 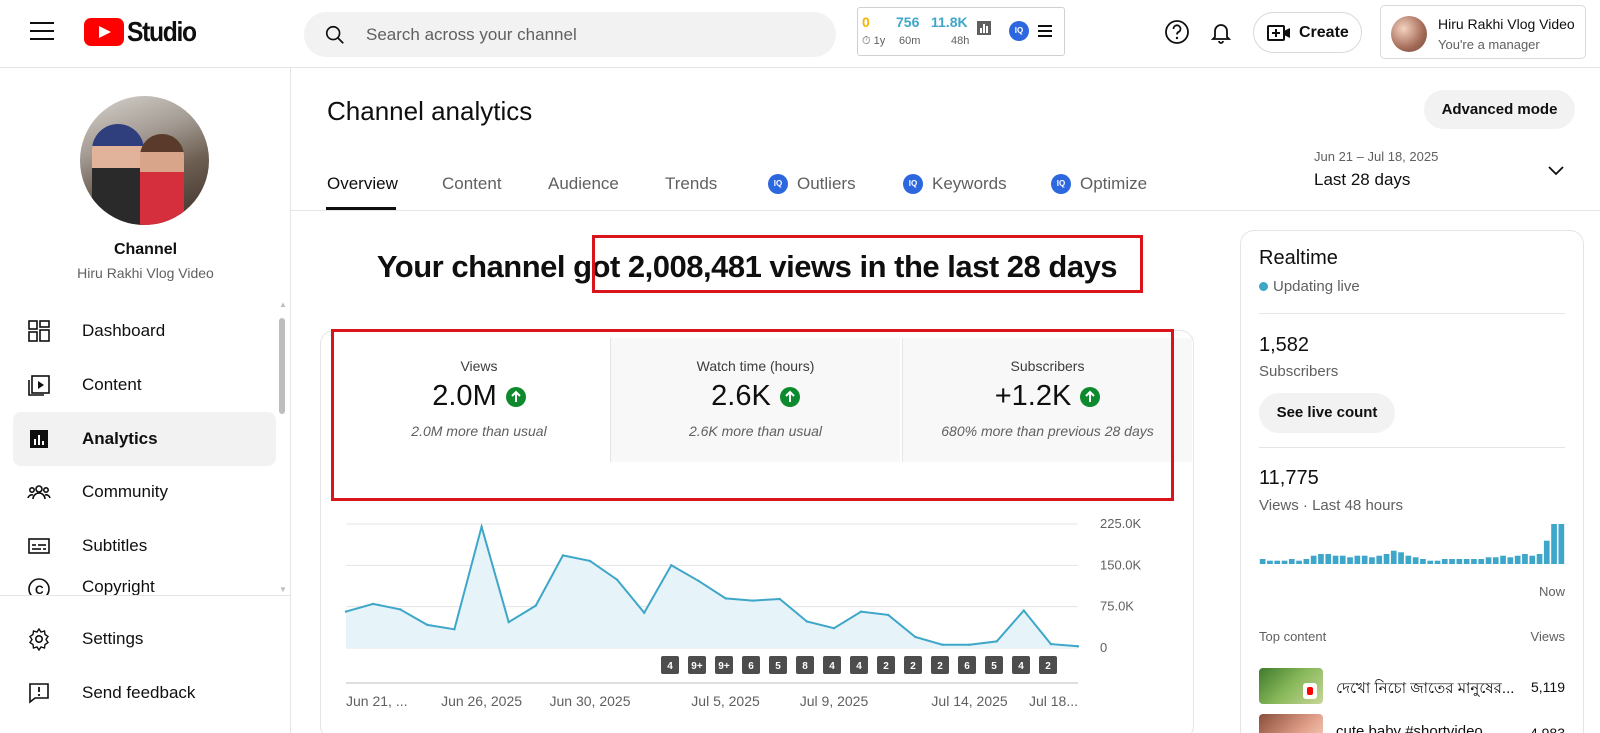 I want to click on sidebar-item-analytics: Analytics, so click(x=144, y=439).